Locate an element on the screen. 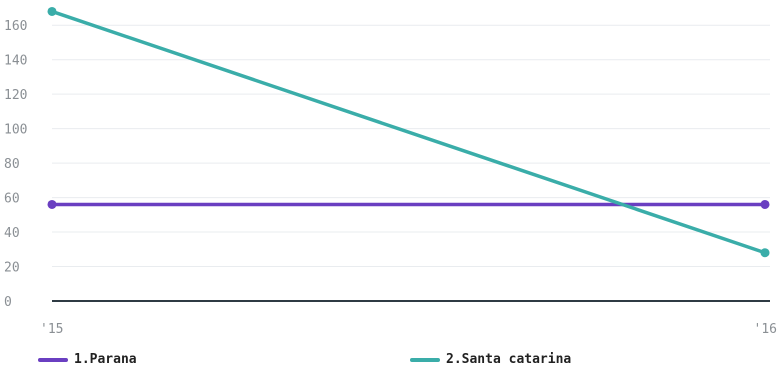 This screenshot has width=780, height=378. y-tick-label: 140 is located at coordinates (15, 61).